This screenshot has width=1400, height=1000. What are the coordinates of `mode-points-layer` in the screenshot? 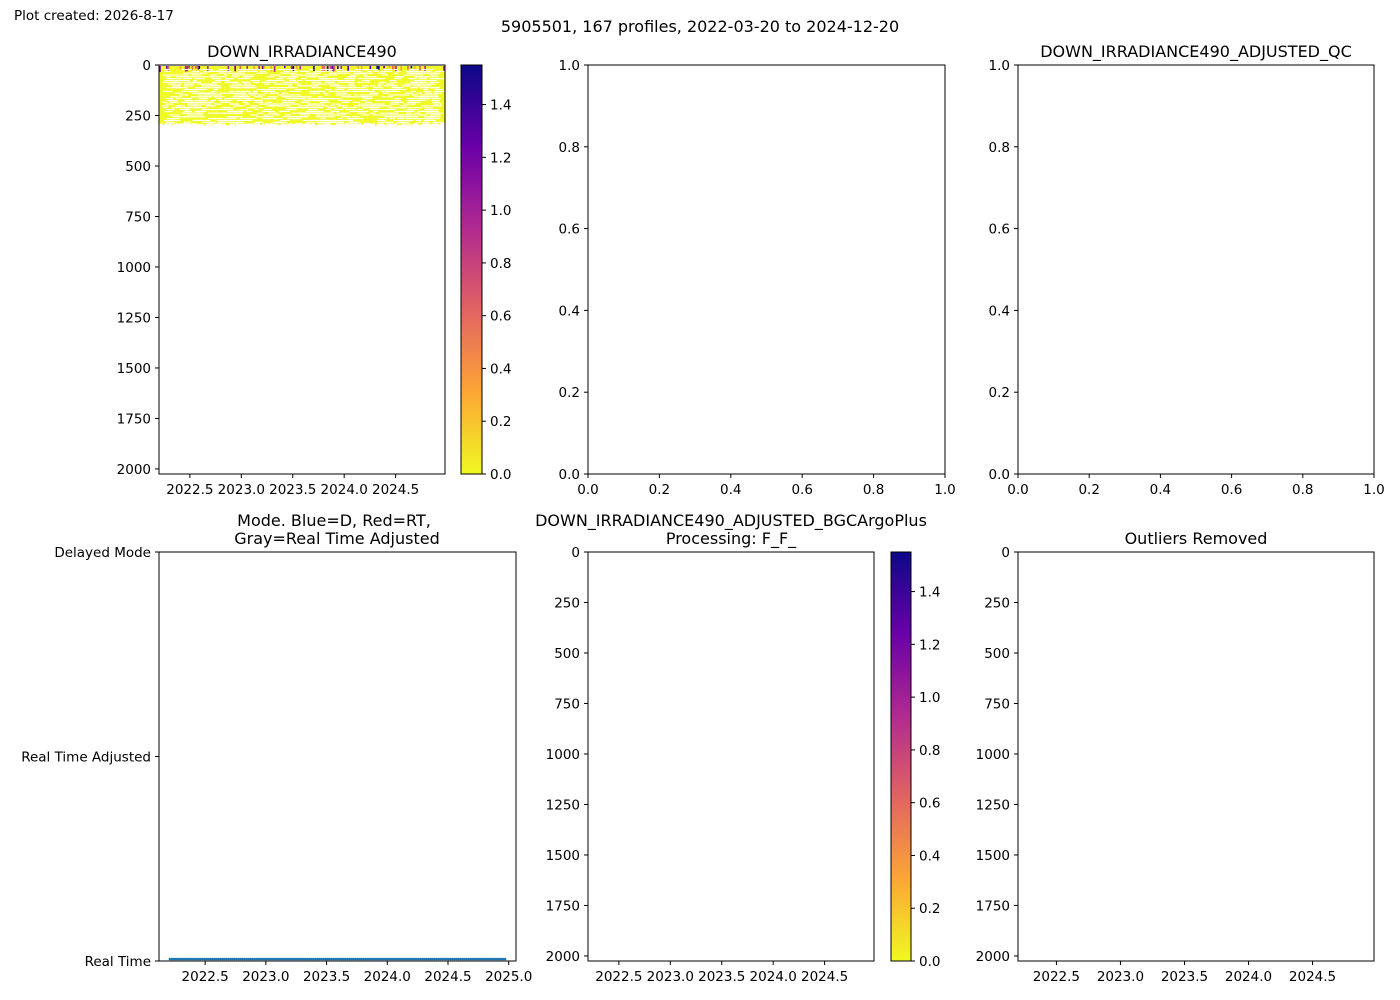 It's located at (337, 959).